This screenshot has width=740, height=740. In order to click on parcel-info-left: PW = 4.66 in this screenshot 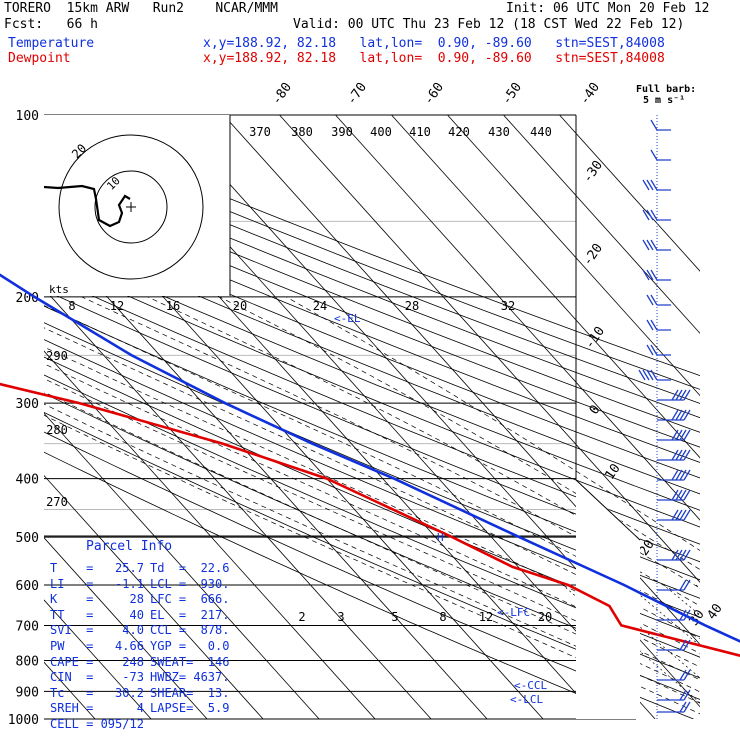, I will do `click(97, 646)`.